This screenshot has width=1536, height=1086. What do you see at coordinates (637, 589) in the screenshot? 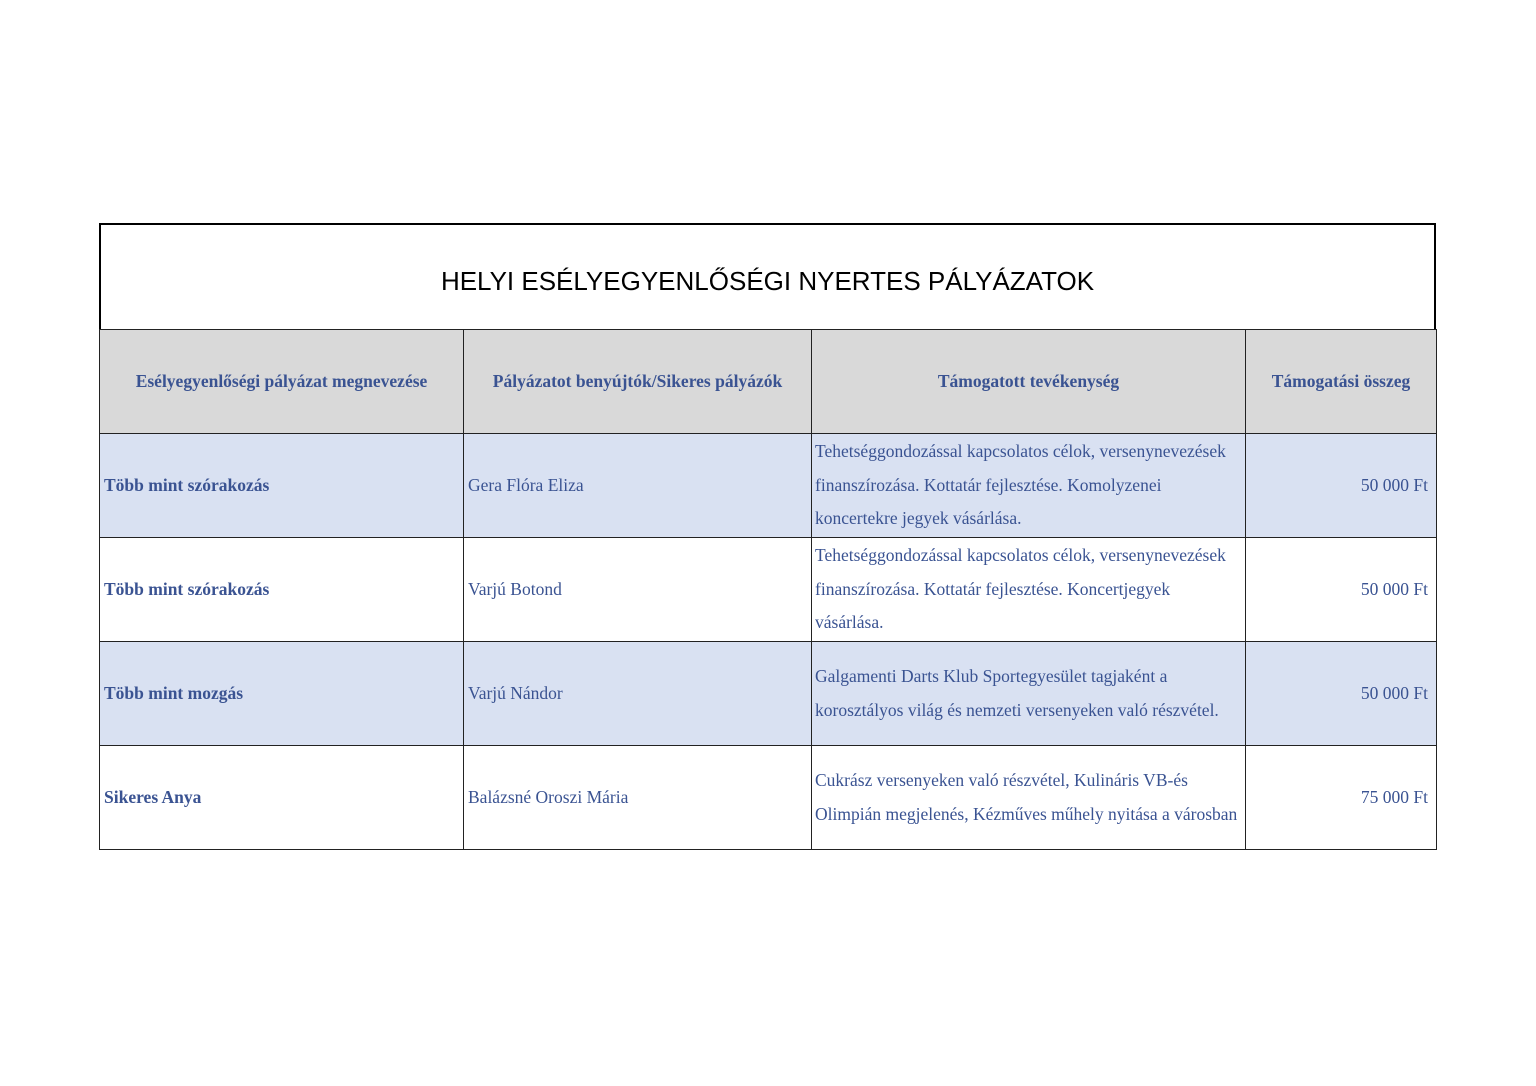
I see `applicant: Varjú Botond` at bounding box center [637, 589].